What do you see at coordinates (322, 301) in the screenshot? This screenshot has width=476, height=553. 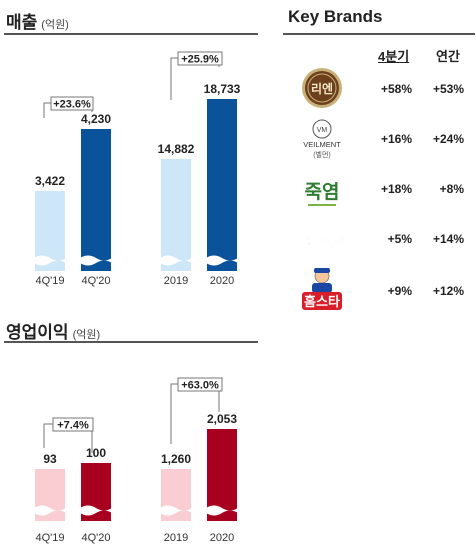 I see `homestar-logo-text: 홈스타` at bounding box center [322, 301].